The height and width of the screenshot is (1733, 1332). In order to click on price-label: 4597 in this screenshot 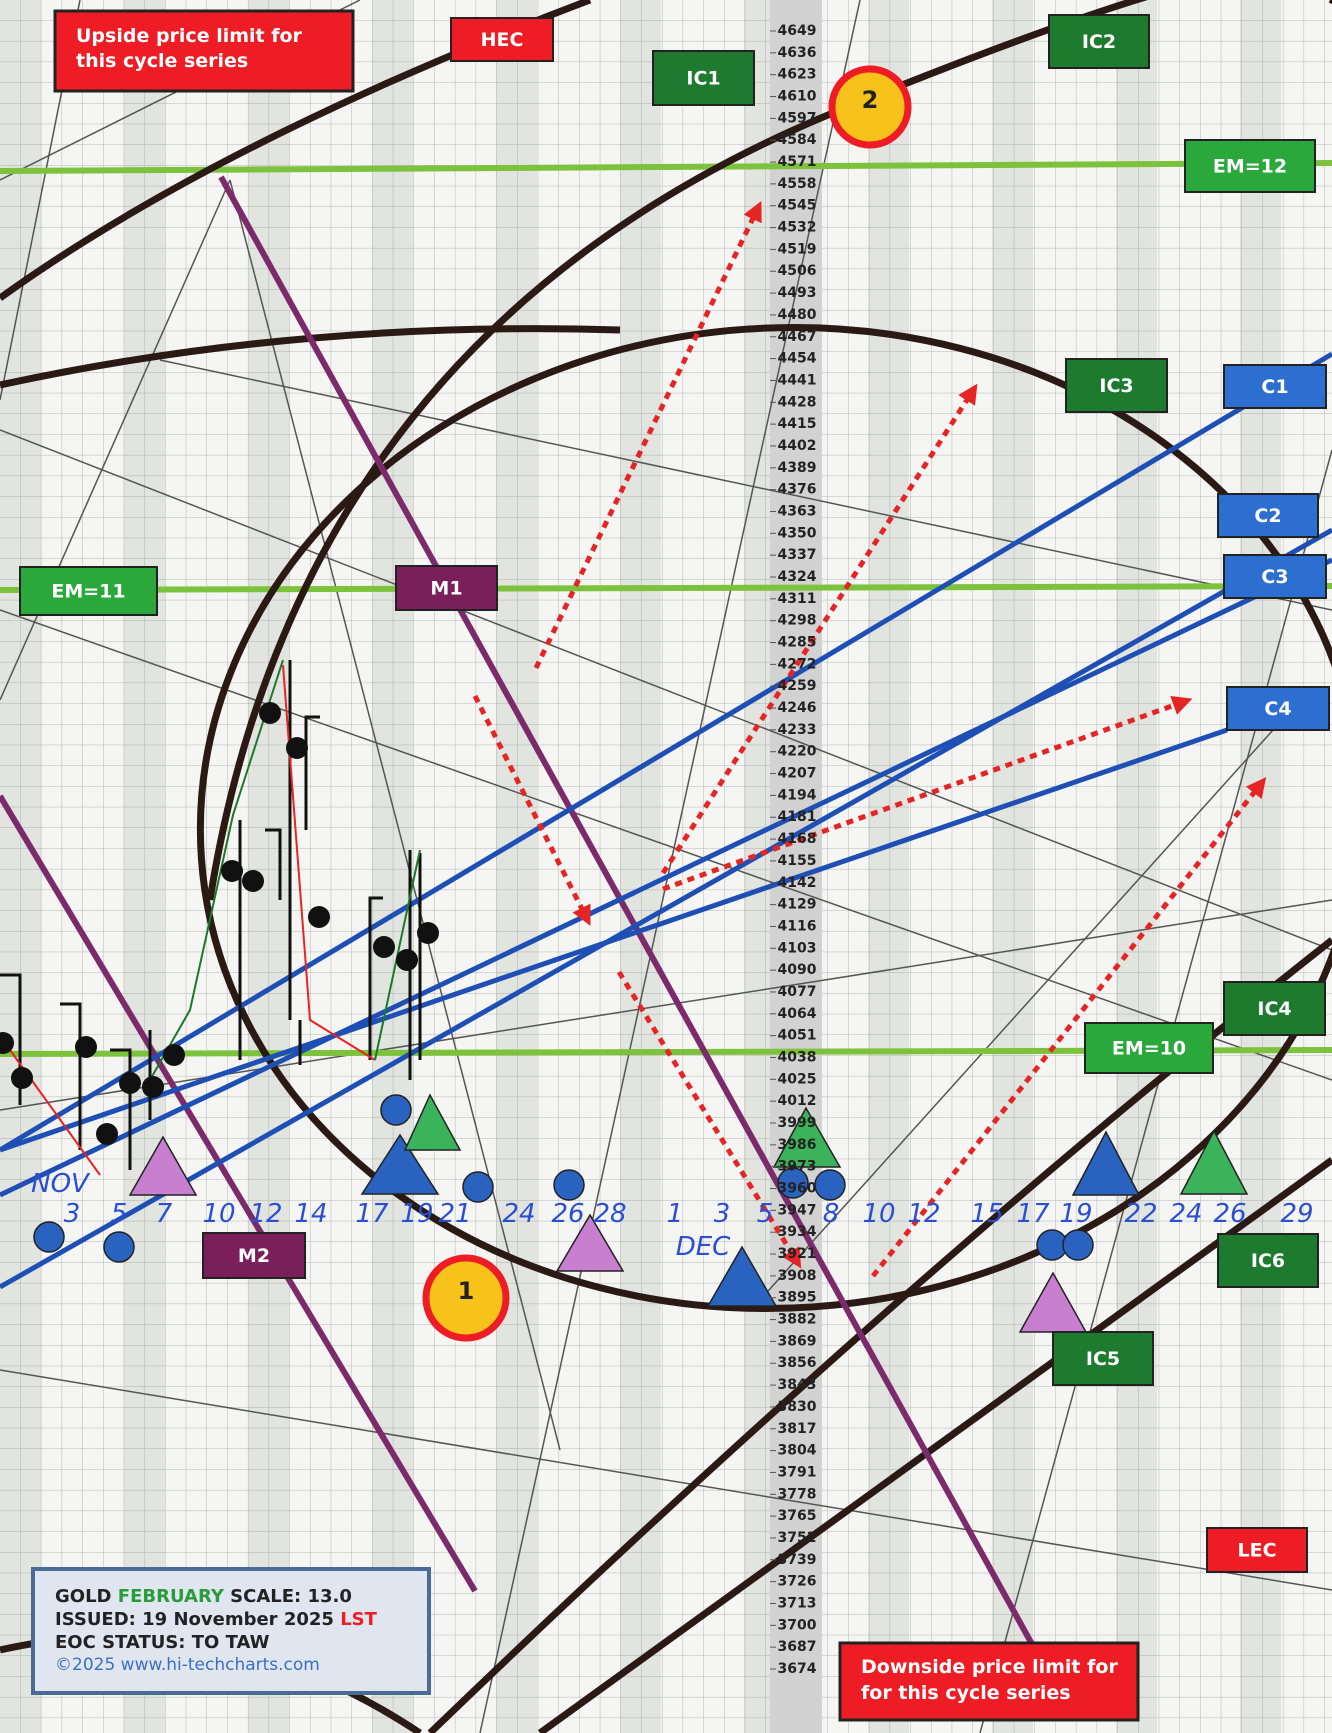, I will do `click(797, 118)`.